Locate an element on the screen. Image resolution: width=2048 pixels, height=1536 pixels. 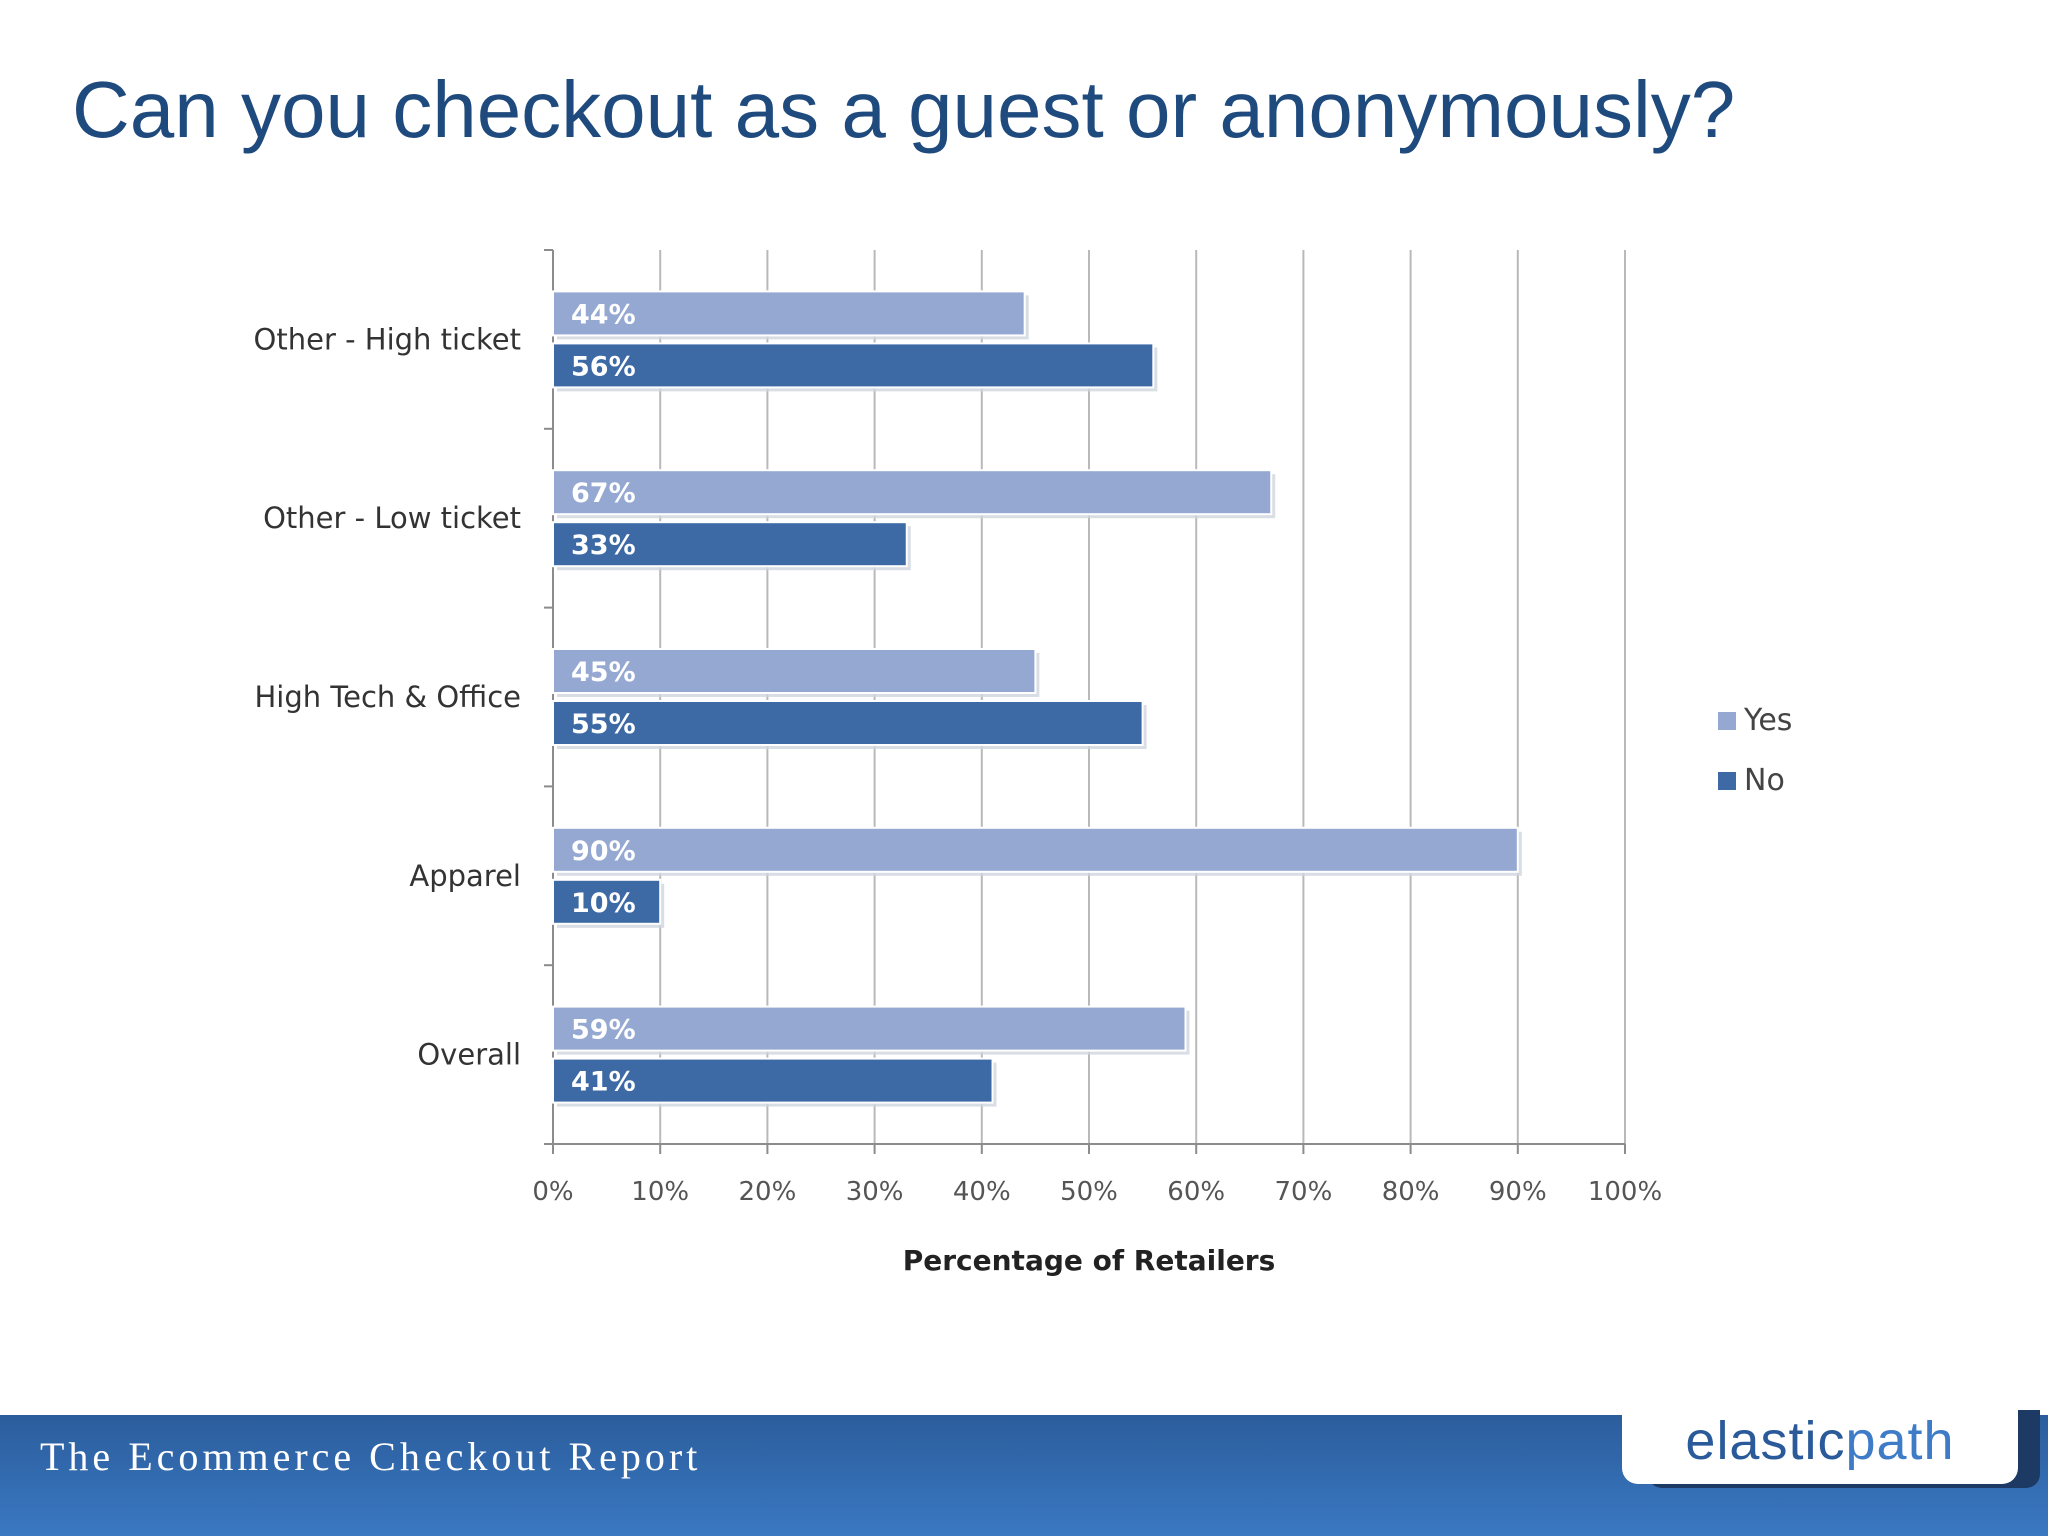
x-tick-label: 0% is located at coordinates (552, 1192).